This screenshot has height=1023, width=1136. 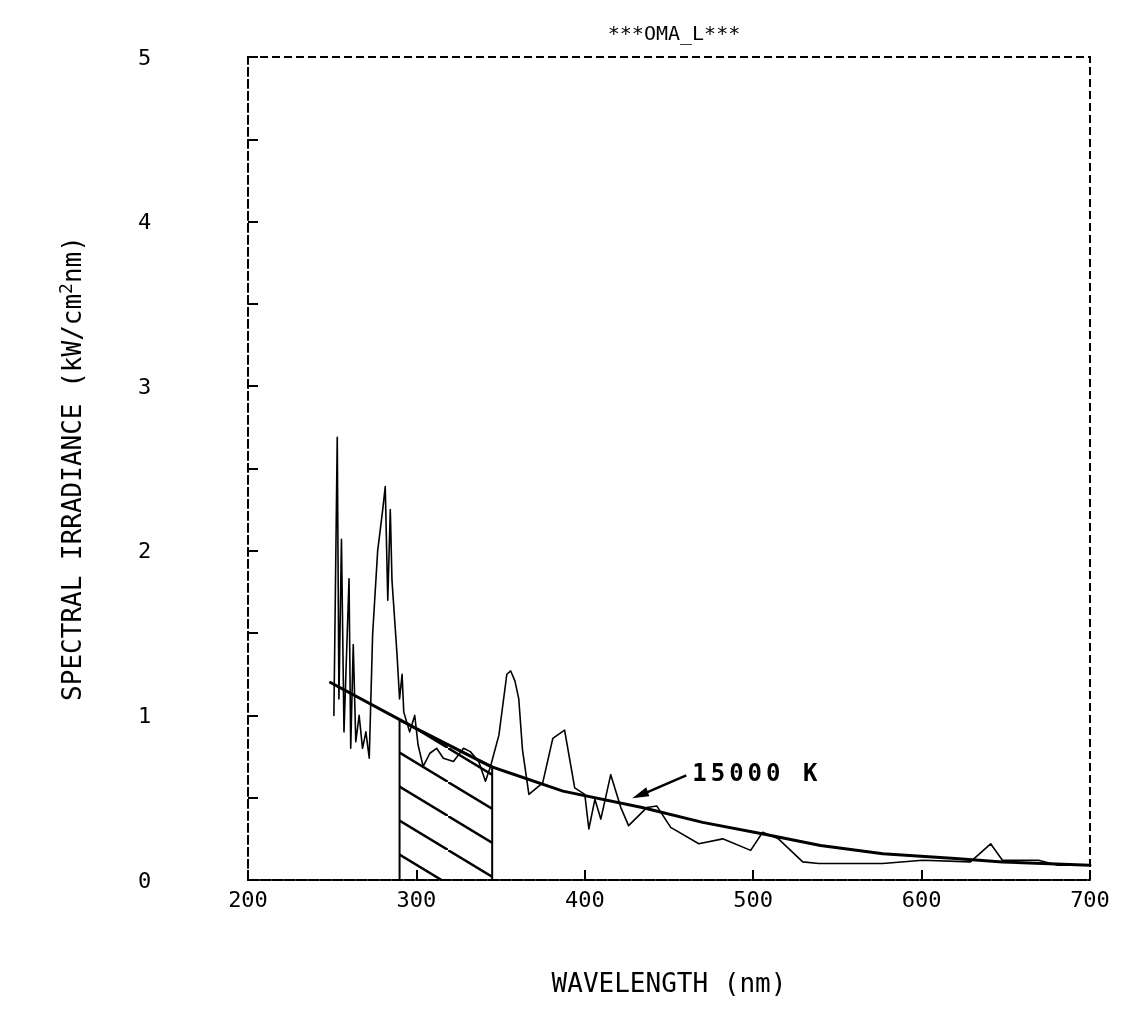 What do you see at coordinates (70, 468) in the screenshot?
I see `y-axis-title: SPECTRAL IRRADIANCE (kW/cm2nm)` at bounding box center [70, 468].